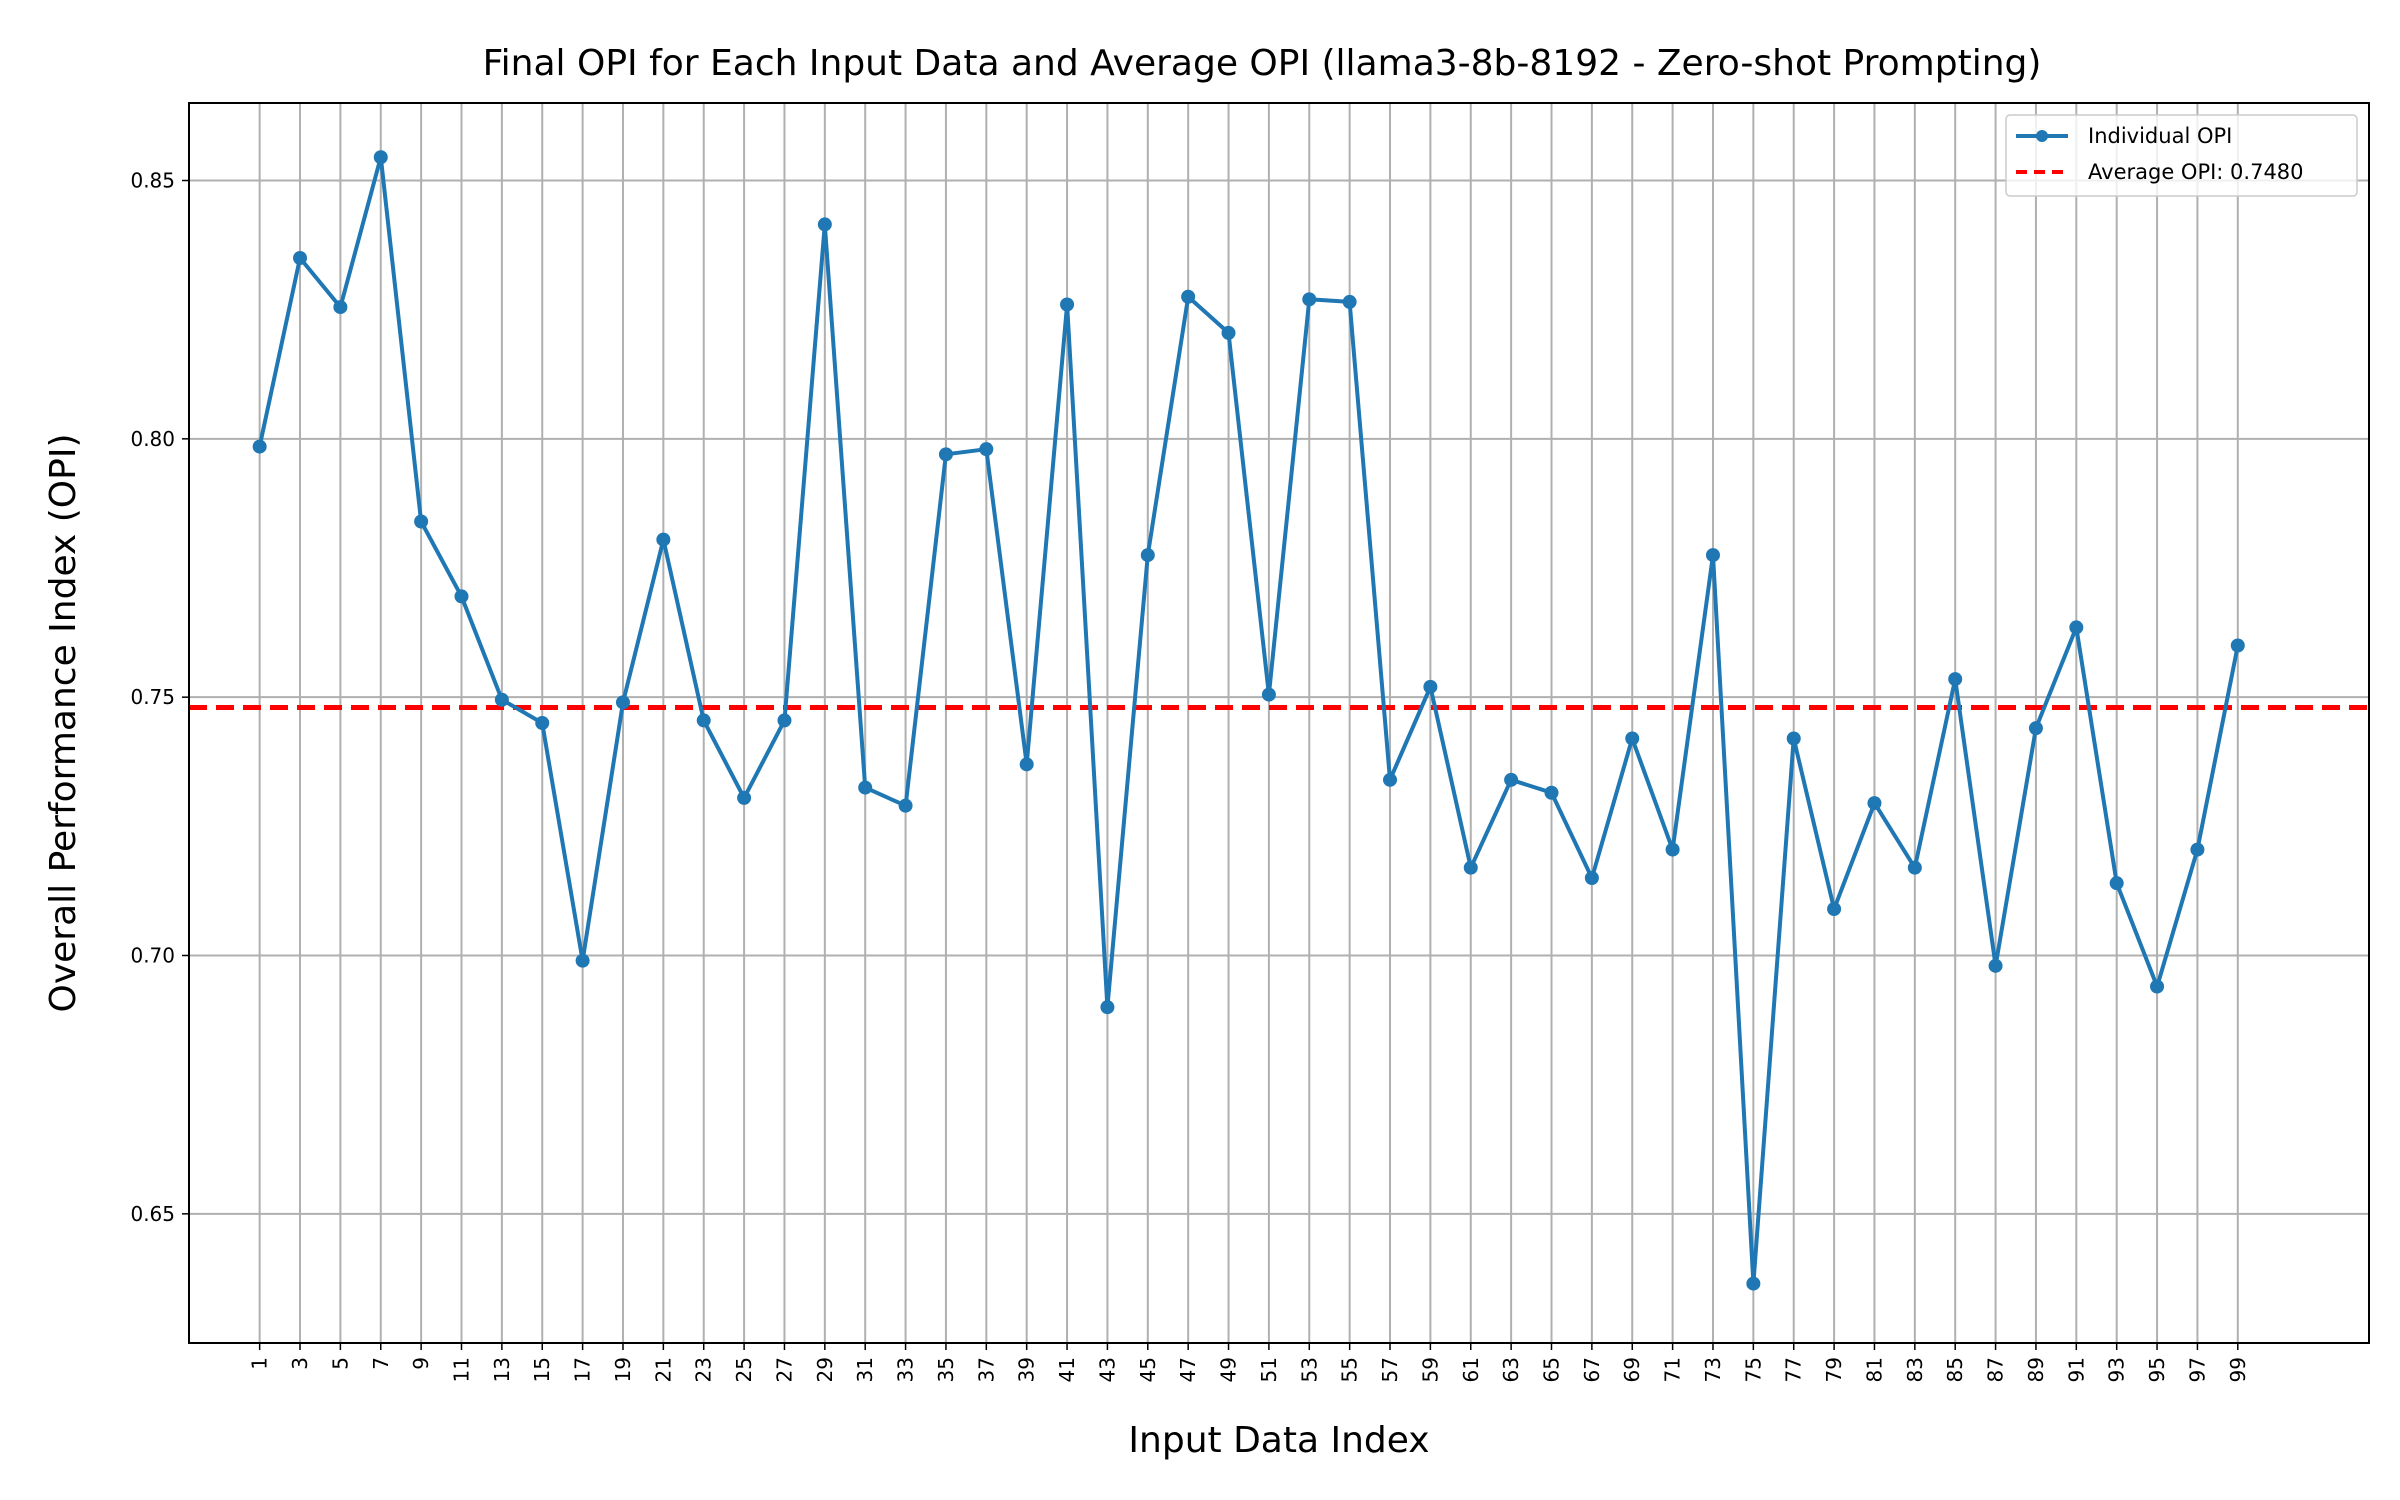 The width and height of the screenshot is (2400, 1500). I want to click on x-tick-label: 83, so click(1915, 1369).